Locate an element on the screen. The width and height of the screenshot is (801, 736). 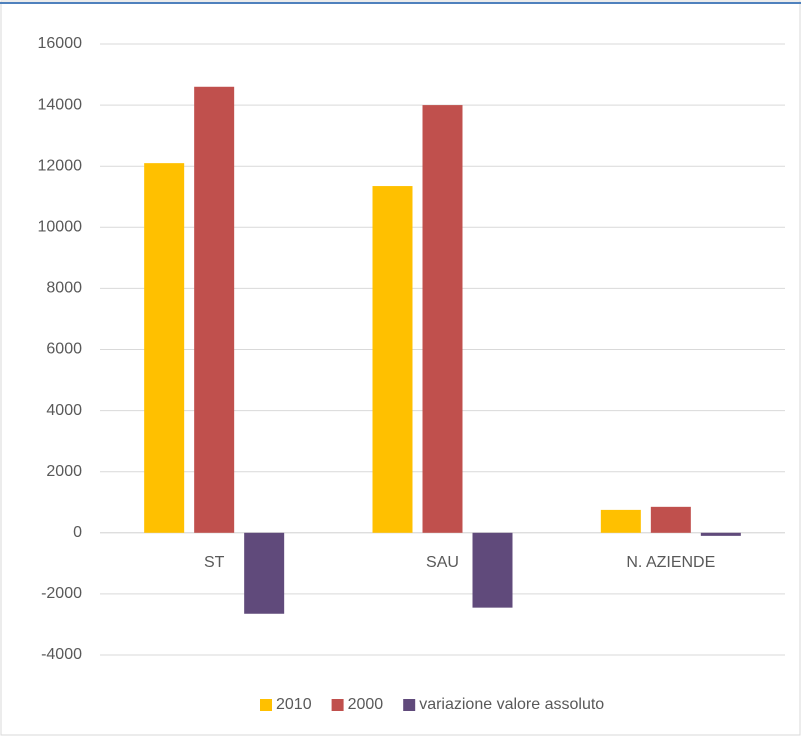
legend-label: 2010 is located at coordinates (294, 704).